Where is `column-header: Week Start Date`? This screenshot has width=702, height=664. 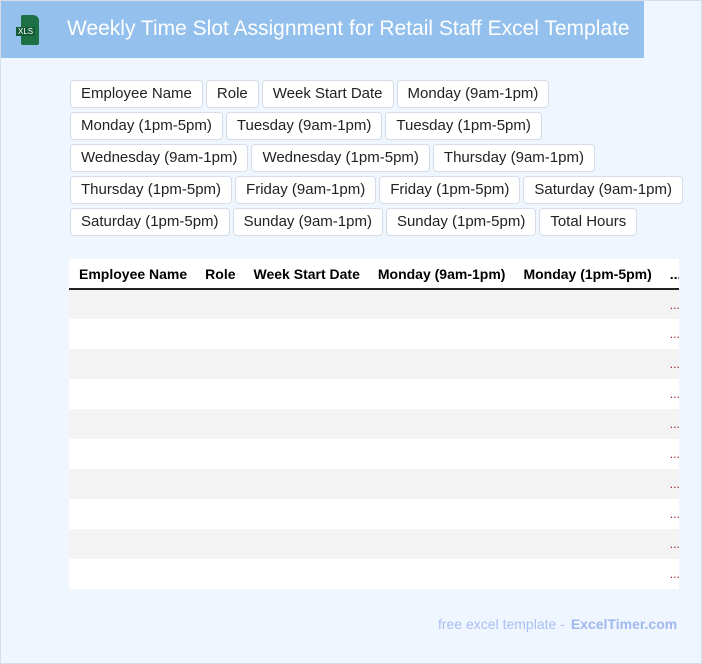 column-header: Week Start Date is located at coordinates (305, 274).